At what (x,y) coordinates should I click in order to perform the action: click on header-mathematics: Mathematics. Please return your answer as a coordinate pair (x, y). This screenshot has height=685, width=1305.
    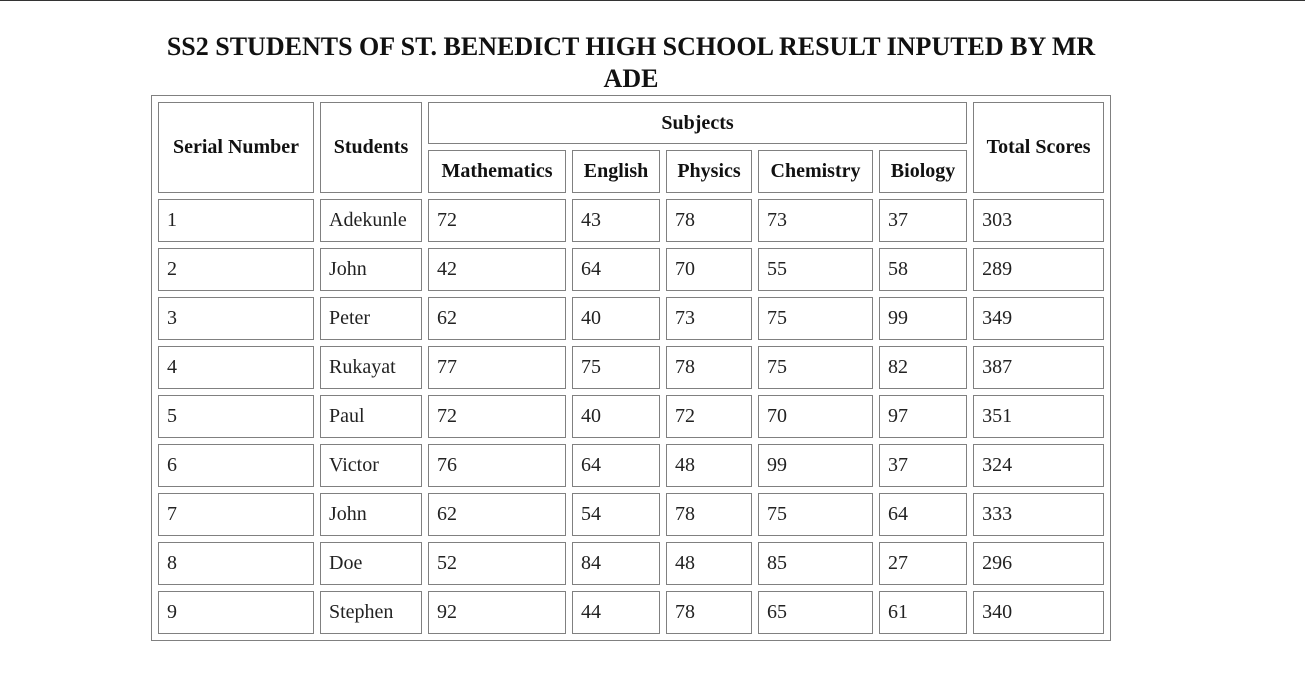
    Looking at the image, I should click on (497, 171).